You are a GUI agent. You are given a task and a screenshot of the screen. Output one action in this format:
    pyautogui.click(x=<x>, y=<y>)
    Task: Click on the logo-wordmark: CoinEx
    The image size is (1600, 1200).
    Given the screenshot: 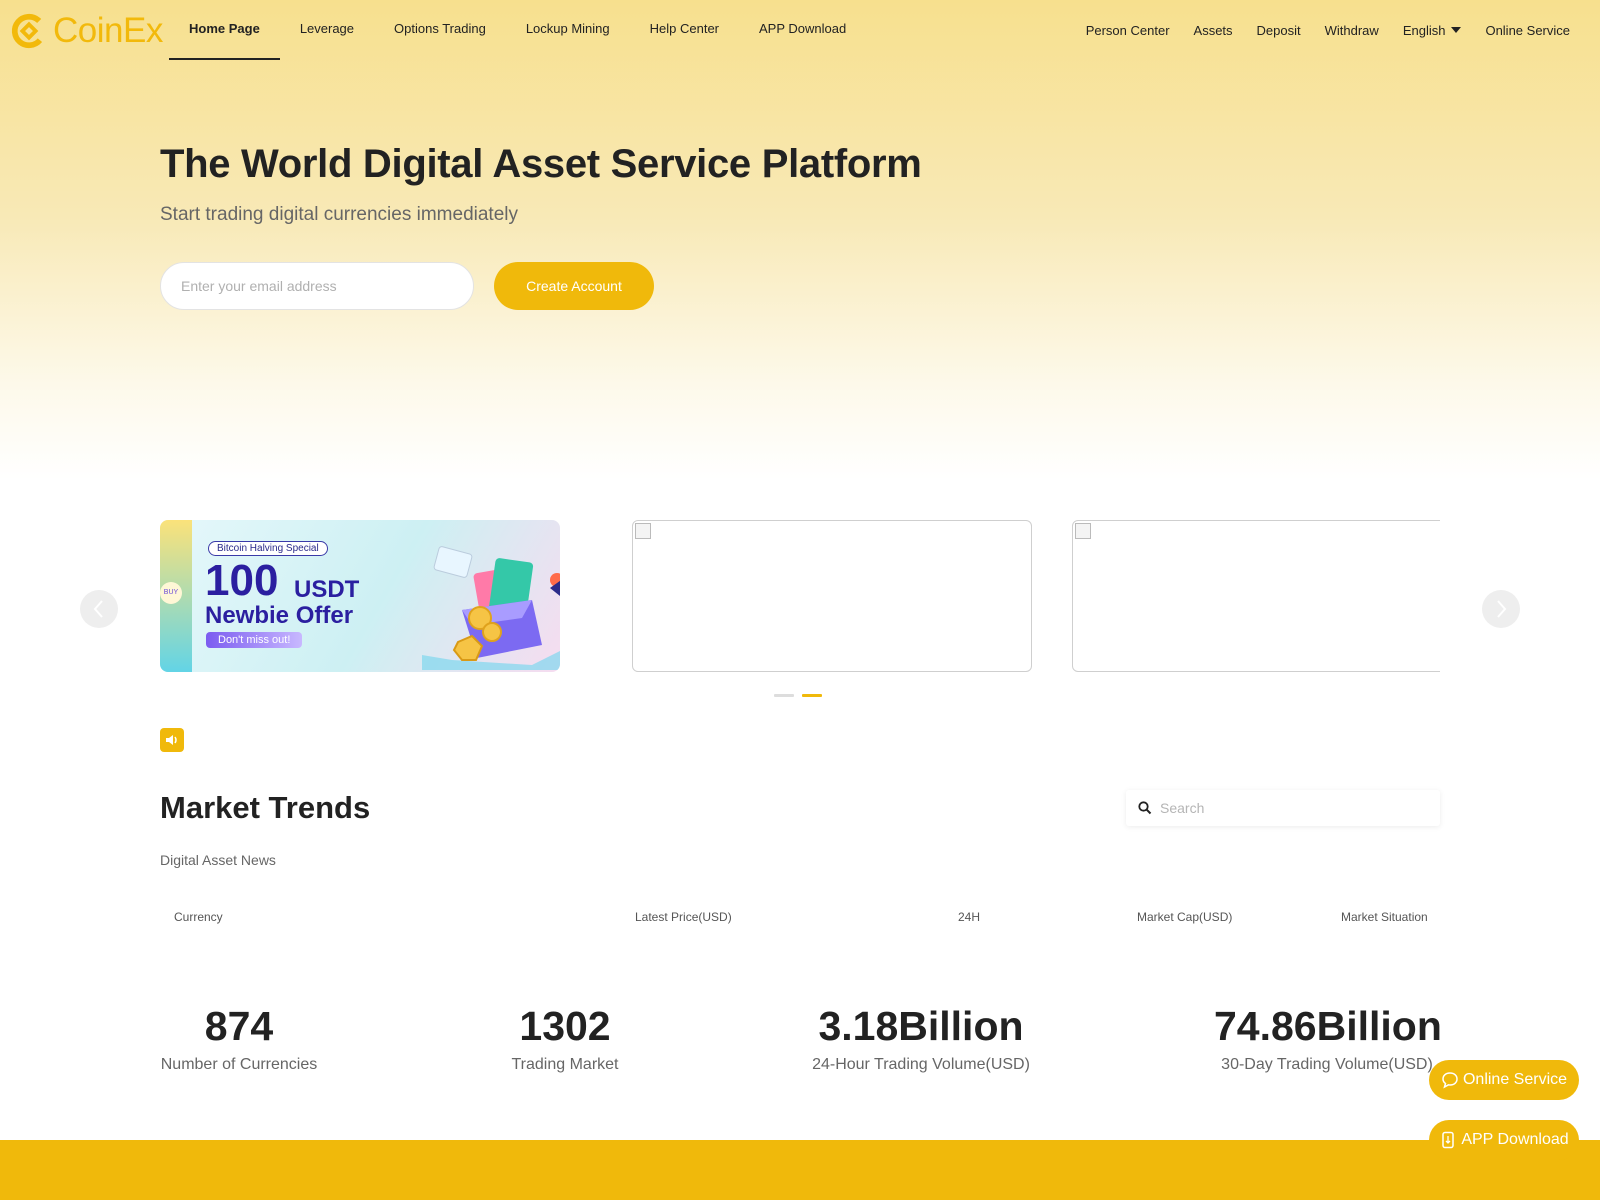 What is the action you would take?
    pyautogui.click(x=108, y=30)
    